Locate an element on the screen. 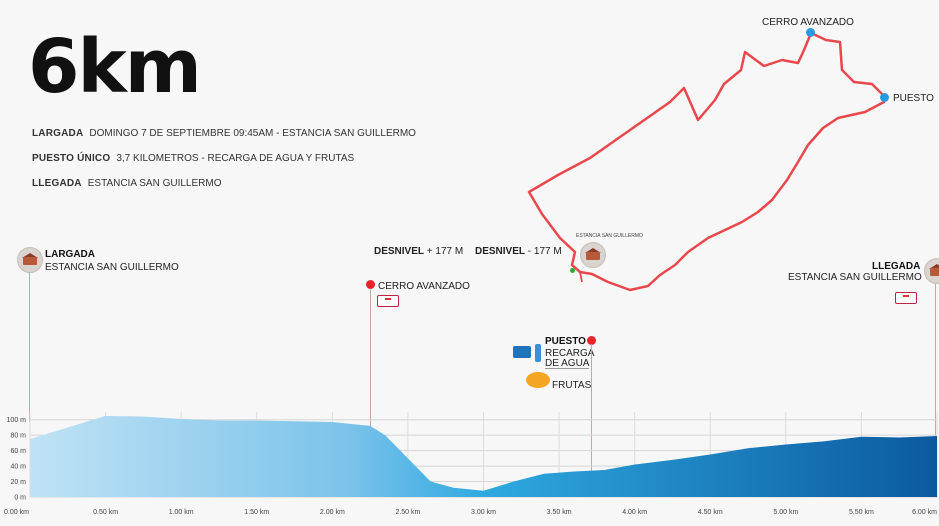 This screenshot has height=526, width=939. puesto-line2: DE AGUA is located at coordinates (567, 363).